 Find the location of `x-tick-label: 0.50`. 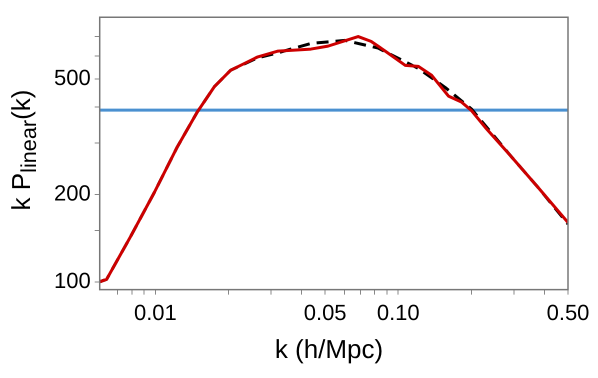

x-tick-label: 0.50 is located at coordinates (568, 312).